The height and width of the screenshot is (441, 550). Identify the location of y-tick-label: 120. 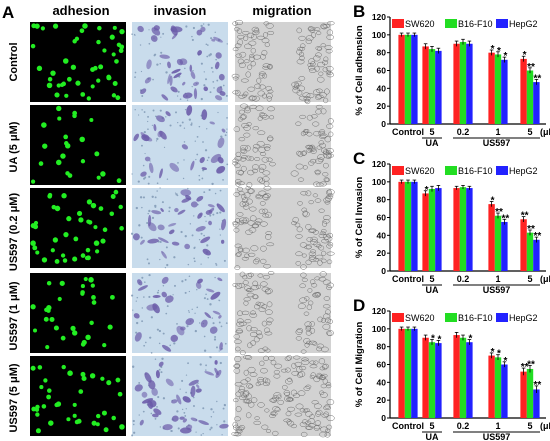
(379, 164).